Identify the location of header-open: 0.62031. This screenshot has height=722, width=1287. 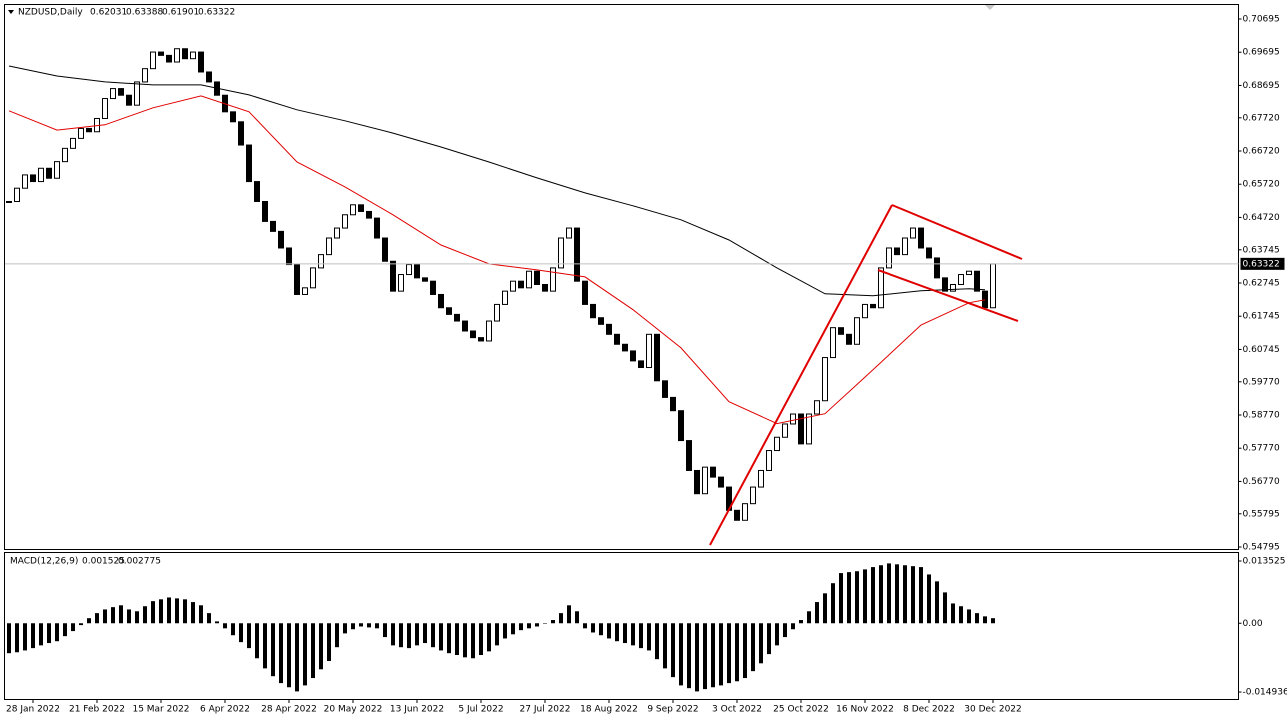
(108, 13).